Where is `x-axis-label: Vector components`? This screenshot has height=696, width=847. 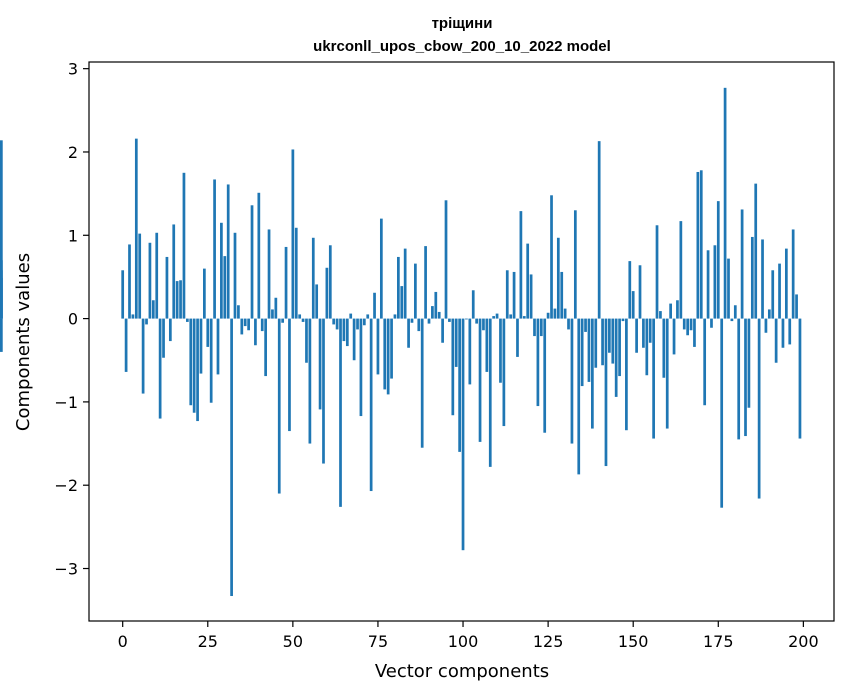 x-axis-label: Vector components is located at coordinates (462, 671).